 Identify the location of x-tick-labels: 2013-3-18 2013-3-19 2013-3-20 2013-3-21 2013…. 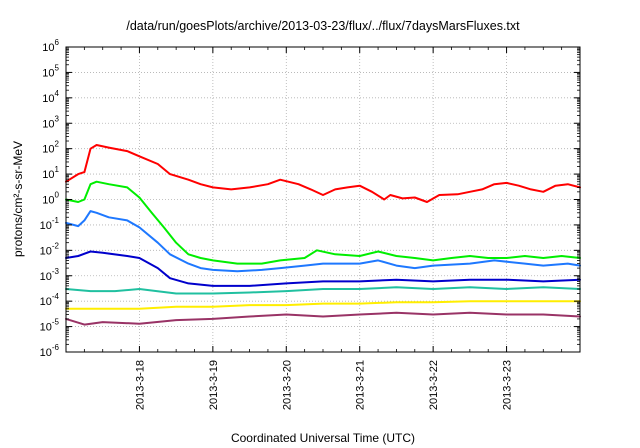
(323, 385).